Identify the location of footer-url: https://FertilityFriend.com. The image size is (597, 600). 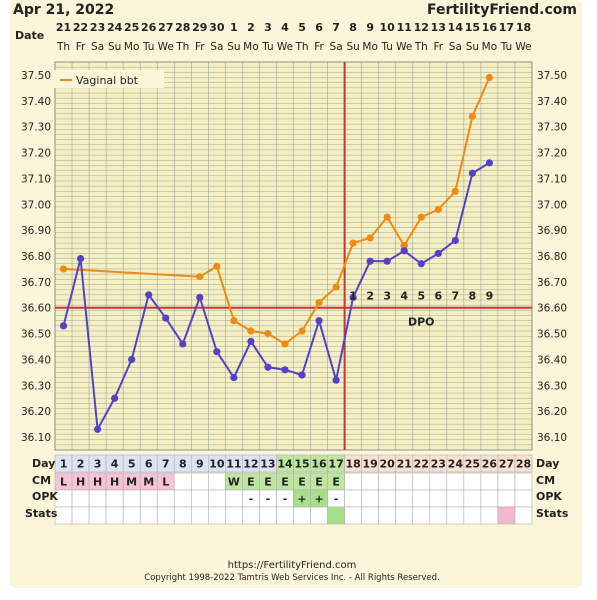
(292, 565).